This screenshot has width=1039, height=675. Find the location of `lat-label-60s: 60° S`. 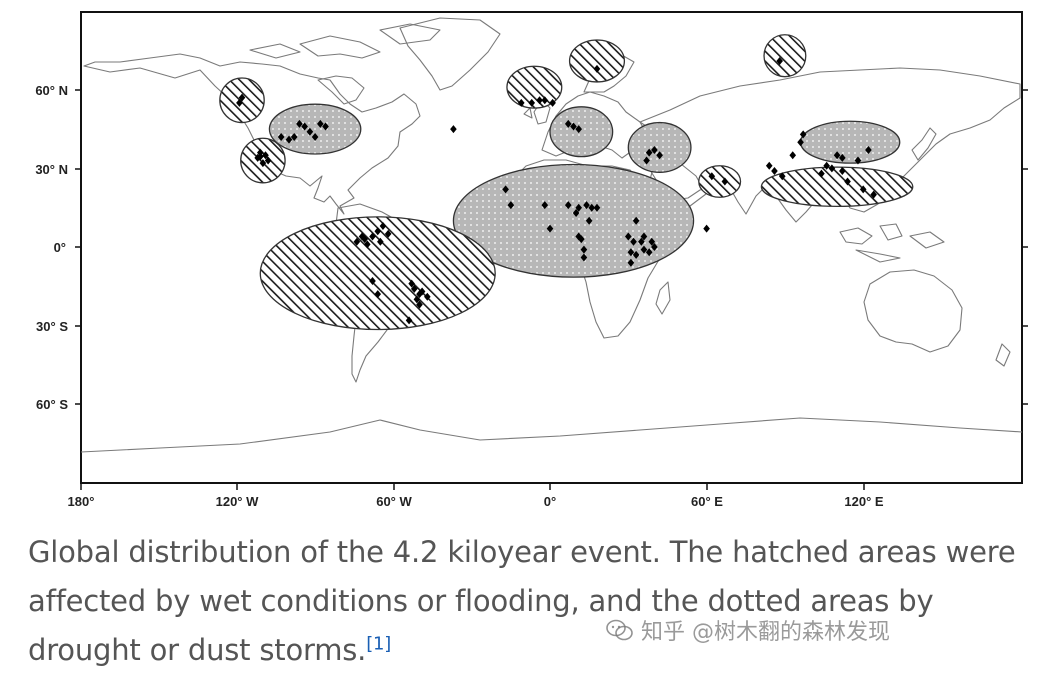

lat-label-60s: 60° S is located at coordinates (52, 404).